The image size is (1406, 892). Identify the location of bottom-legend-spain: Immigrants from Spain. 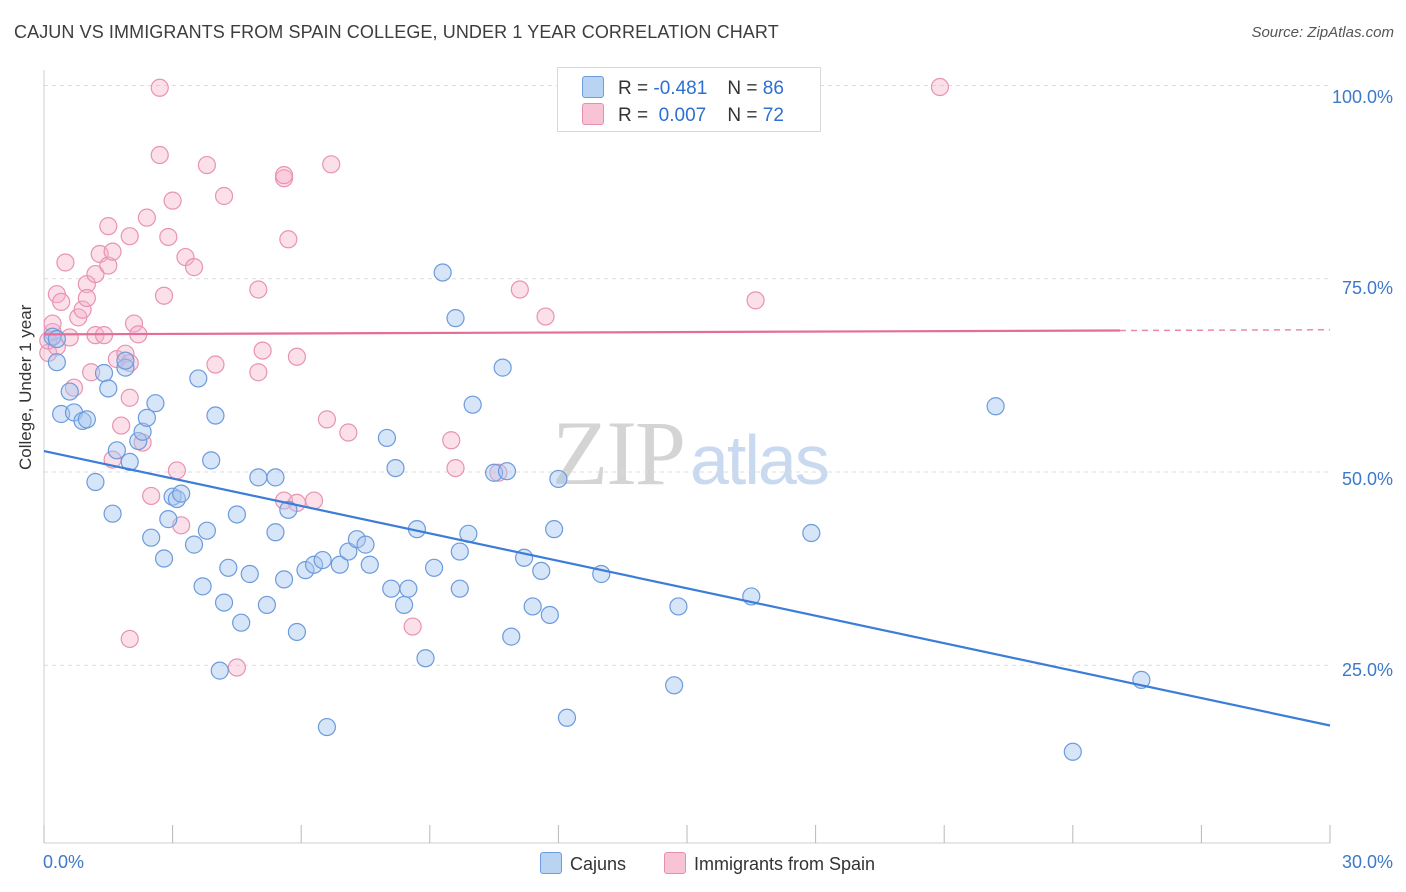
(769, 863).